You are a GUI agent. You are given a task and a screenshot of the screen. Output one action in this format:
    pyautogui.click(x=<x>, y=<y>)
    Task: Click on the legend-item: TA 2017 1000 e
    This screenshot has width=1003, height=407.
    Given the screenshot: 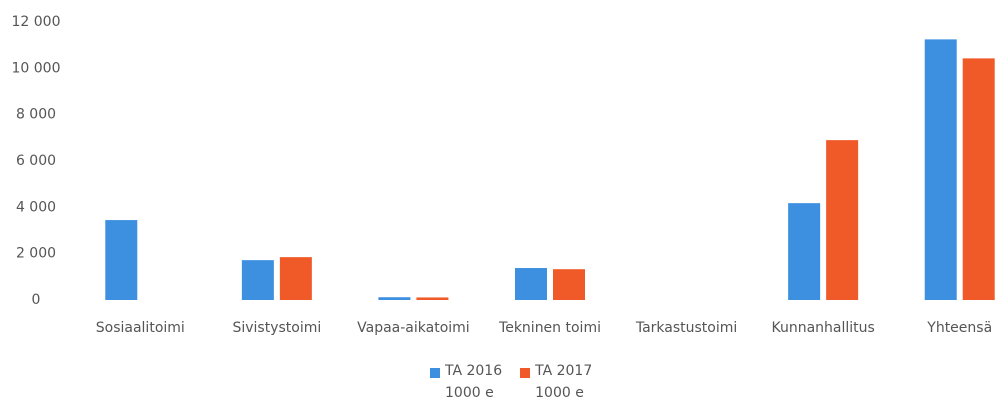 What is the action you would take?
    pyautogui.click(x=556, y=383)
    